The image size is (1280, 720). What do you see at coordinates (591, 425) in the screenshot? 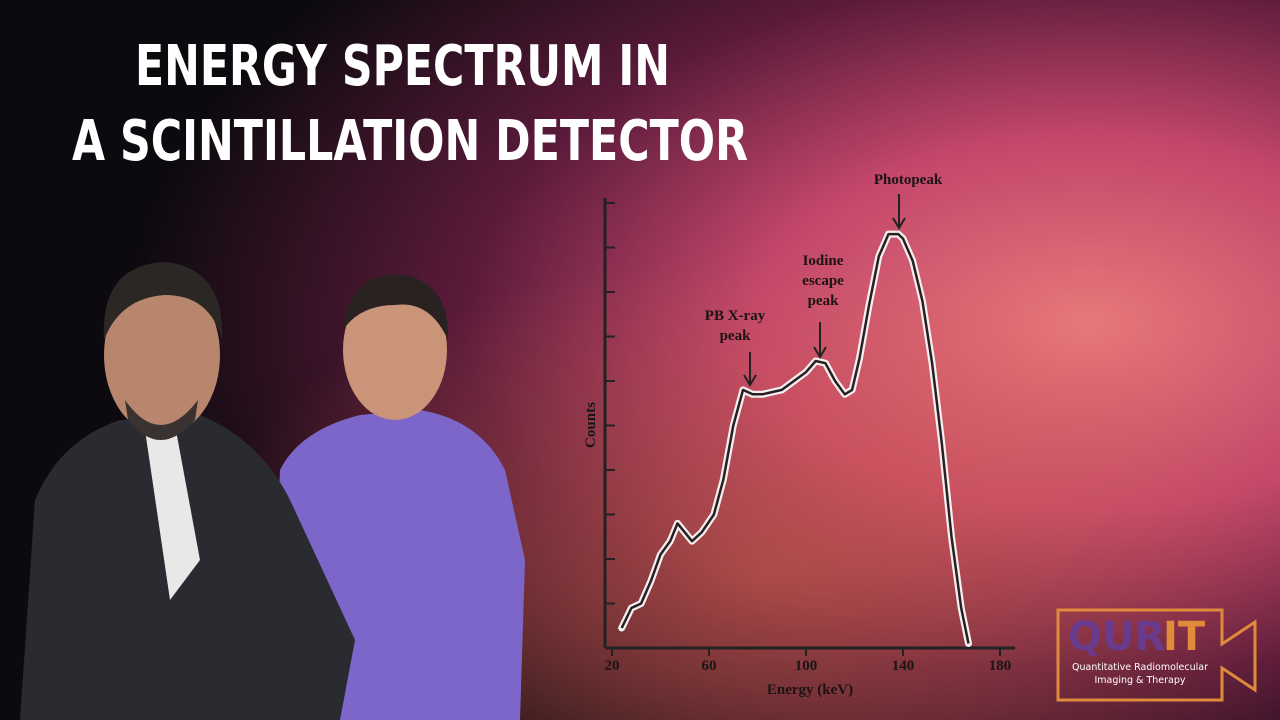
I see `y-axis-label: Counts` at bounding box center [591, 425].